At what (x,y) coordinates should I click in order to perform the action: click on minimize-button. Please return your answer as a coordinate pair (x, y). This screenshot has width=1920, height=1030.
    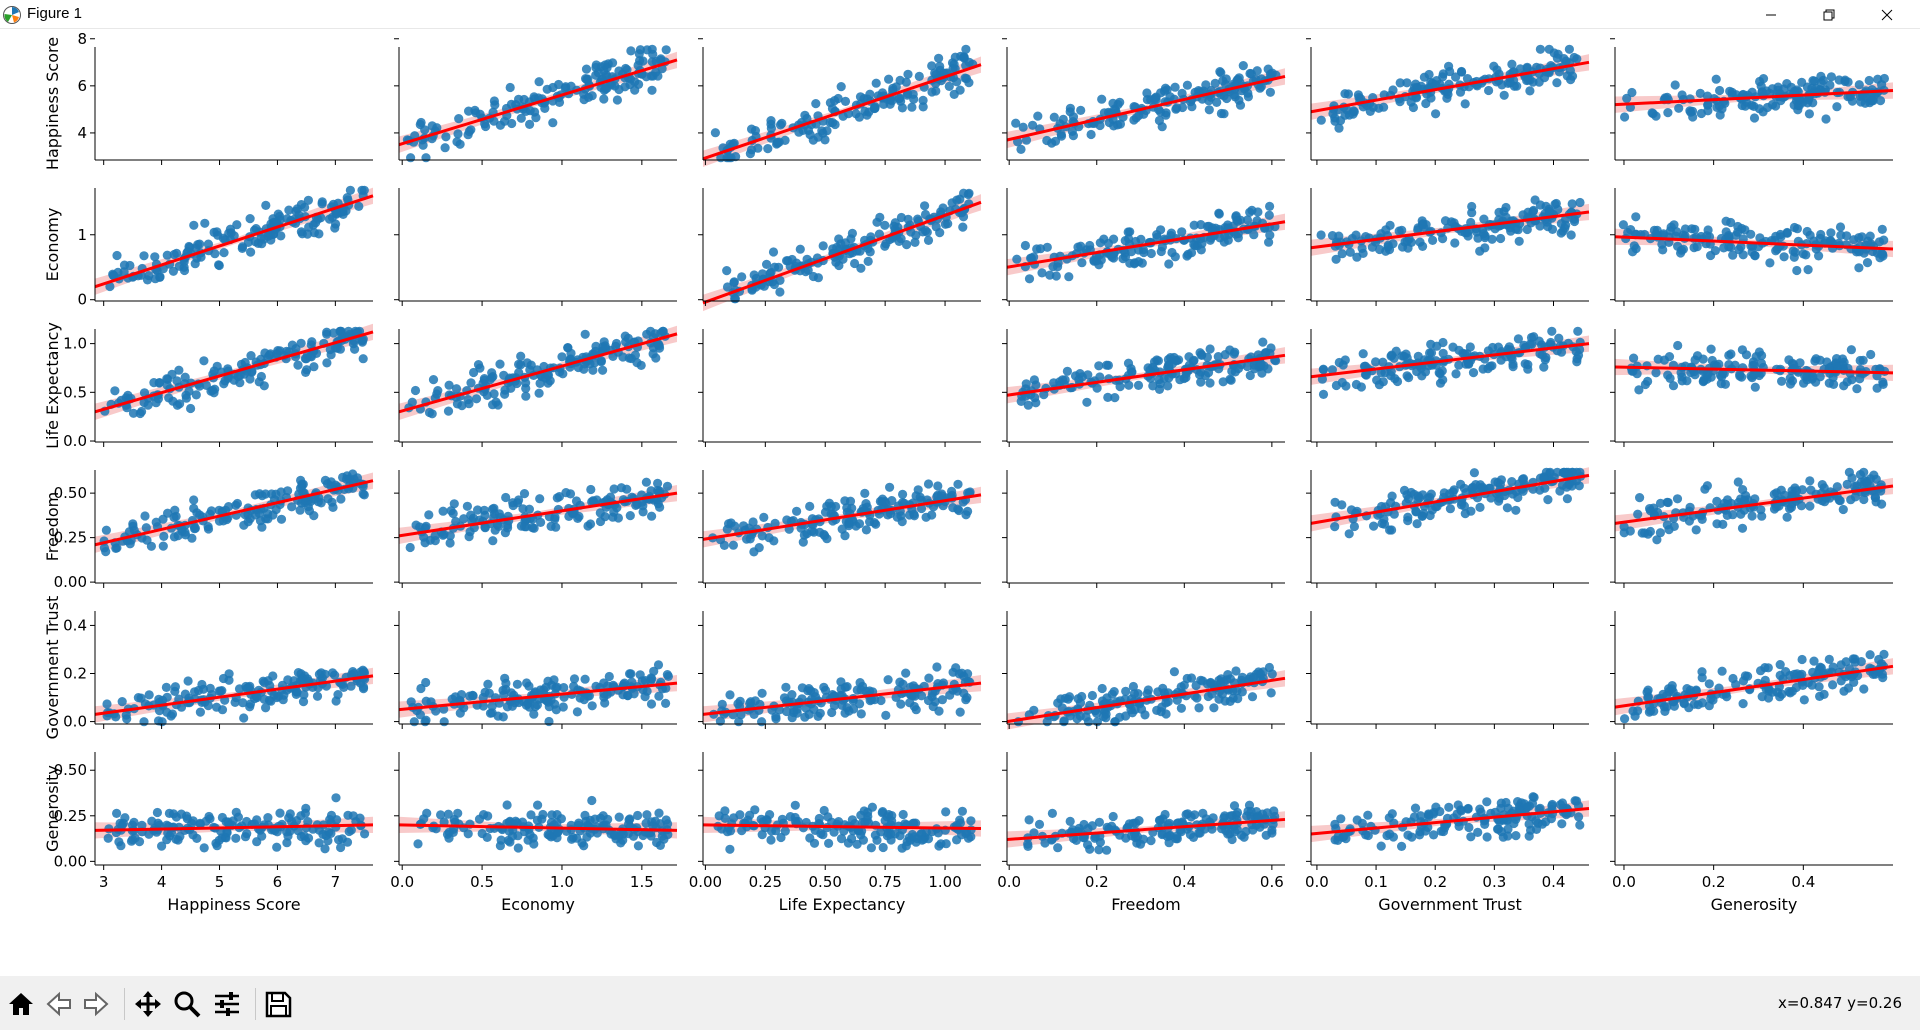
    Looking at the image, I should click on (1771, 14).